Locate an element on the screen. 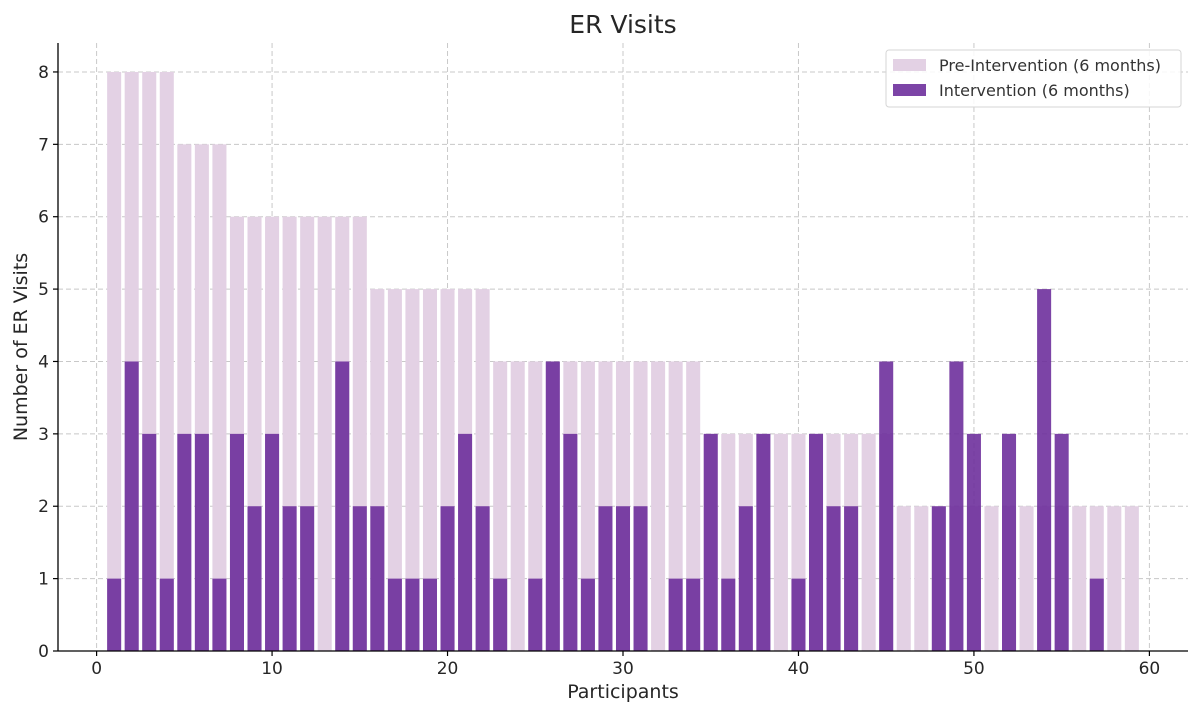 Image resolution: width=1200 pixels, height=715 pixels. y-tick-label: 1 is located at coordinates (43, 580).